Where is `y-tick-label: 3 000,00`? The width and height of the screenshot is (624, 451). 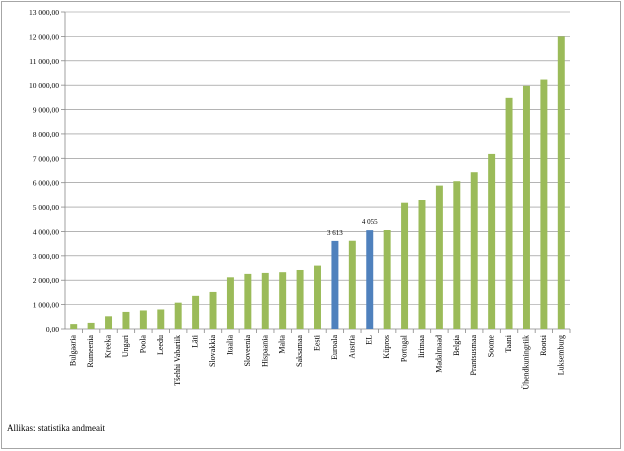 y-tick-label: 3 000,00 is located at coordinates (46, 256).